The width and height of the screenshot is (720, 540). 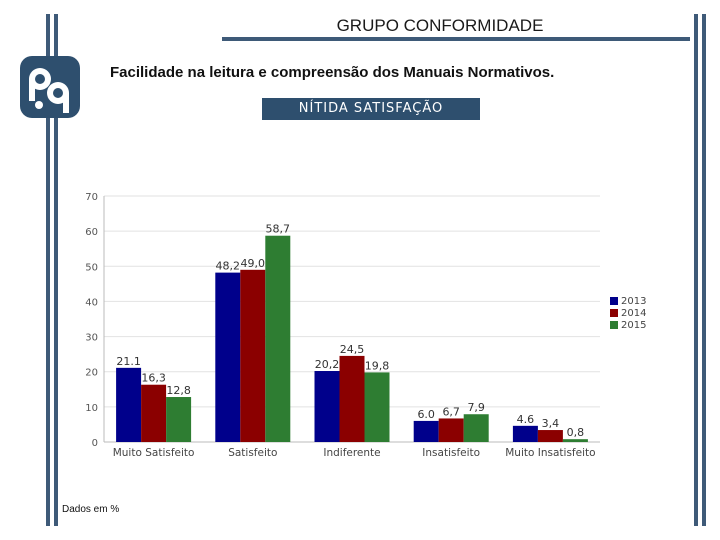 I want to click on data-unit-note: Dados em %, so click(x=91, y=509).